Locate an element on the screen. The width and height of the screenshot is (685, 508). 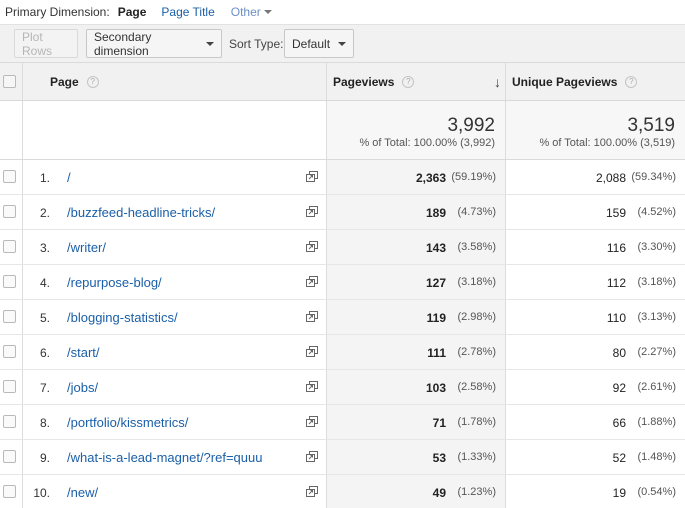
page-link: /repurpose-blog/ is located at coordinates (114, 282).